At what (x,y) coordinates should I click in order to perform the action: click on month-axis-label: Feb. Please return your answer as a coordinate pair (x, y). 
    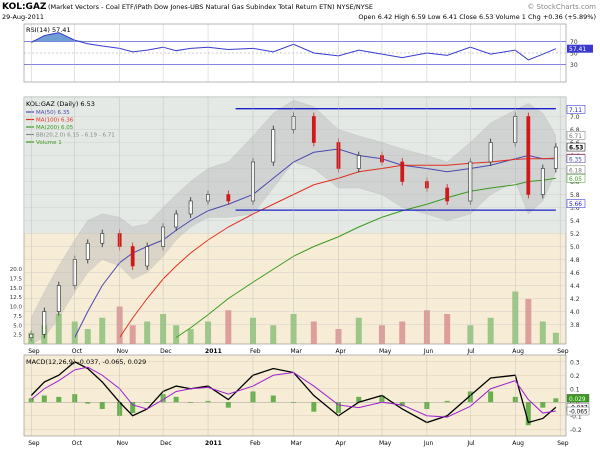
    Looking at the image, I should click on (255, 351).